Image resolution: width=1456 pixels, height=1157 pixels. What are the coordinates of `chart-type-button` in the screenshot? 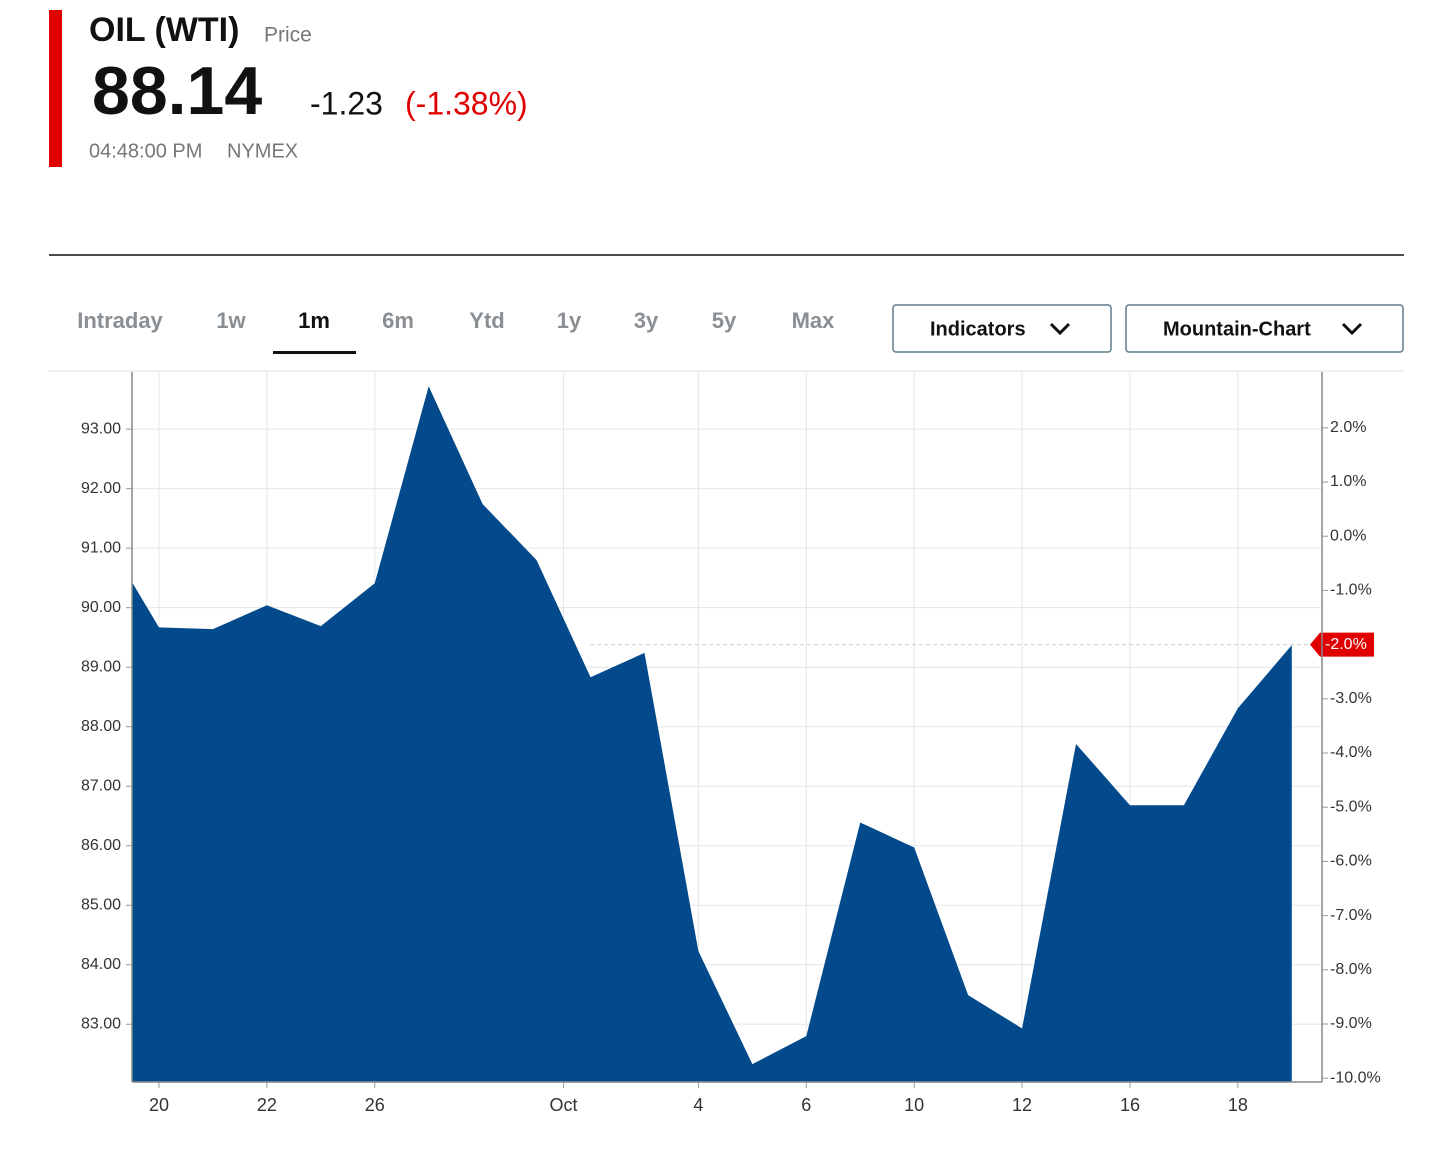 It's located at (1264, 328).